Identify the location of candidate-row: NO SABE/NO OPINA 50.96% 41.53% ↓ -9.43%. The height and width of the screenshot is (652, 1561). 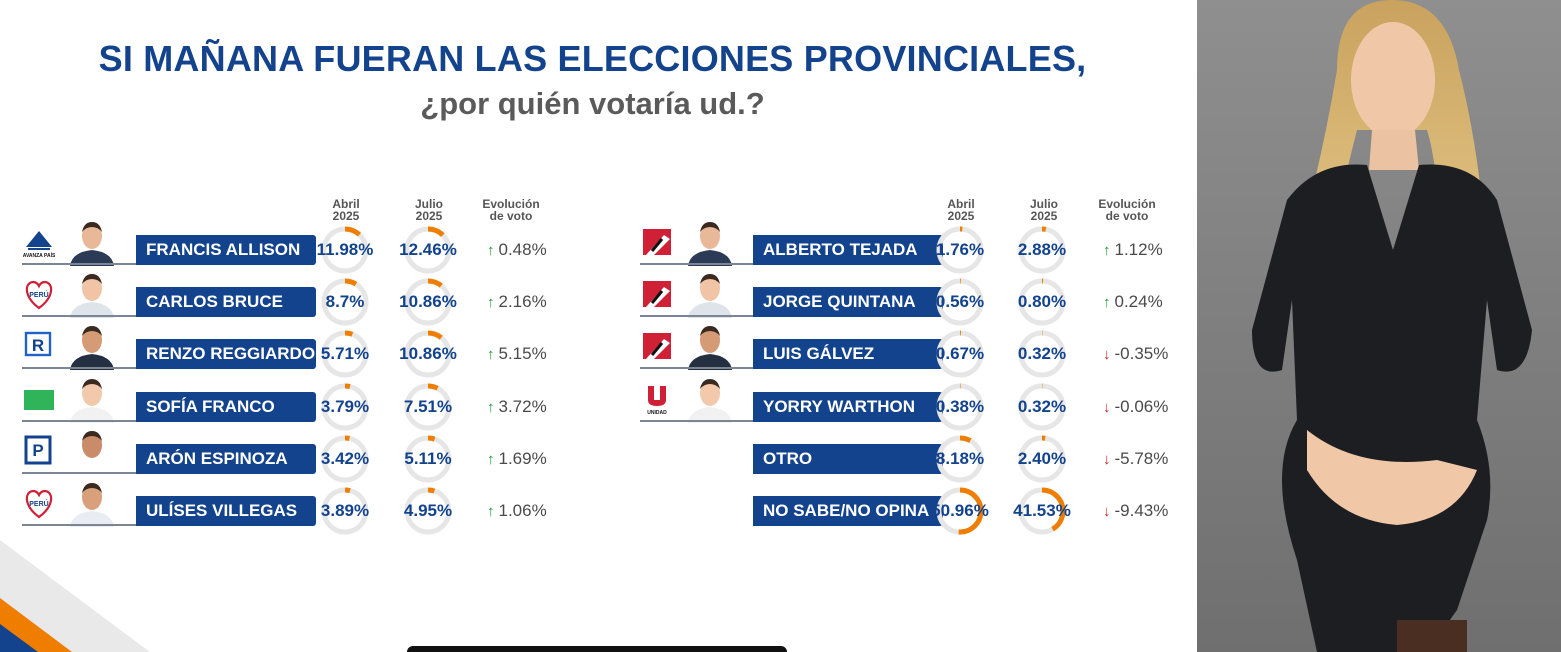
(595, 505).